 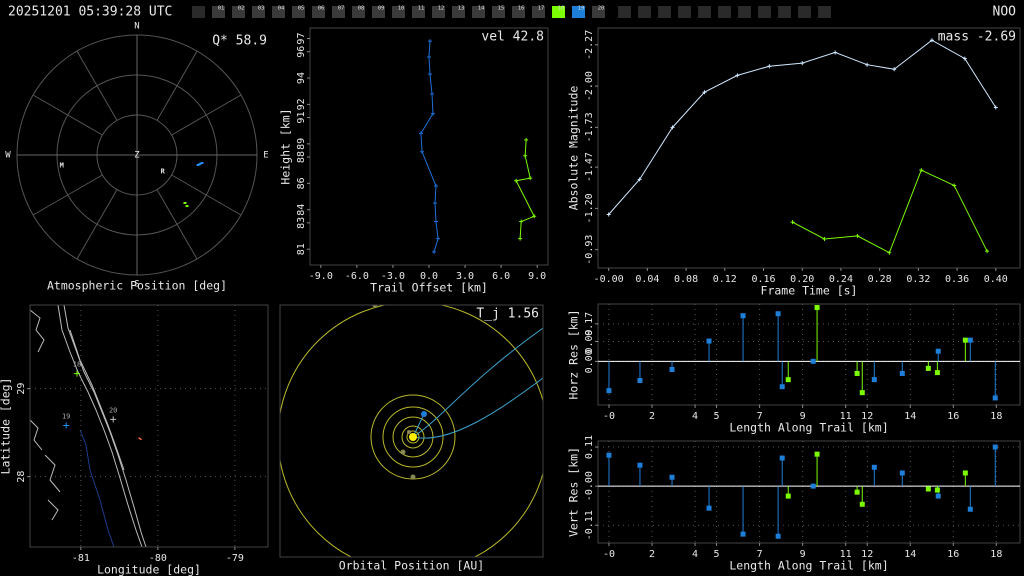 What do you see at coordinates (561, 9) in the screenshot?
I see `tab-label: 18` at bounding box center [561, 9].